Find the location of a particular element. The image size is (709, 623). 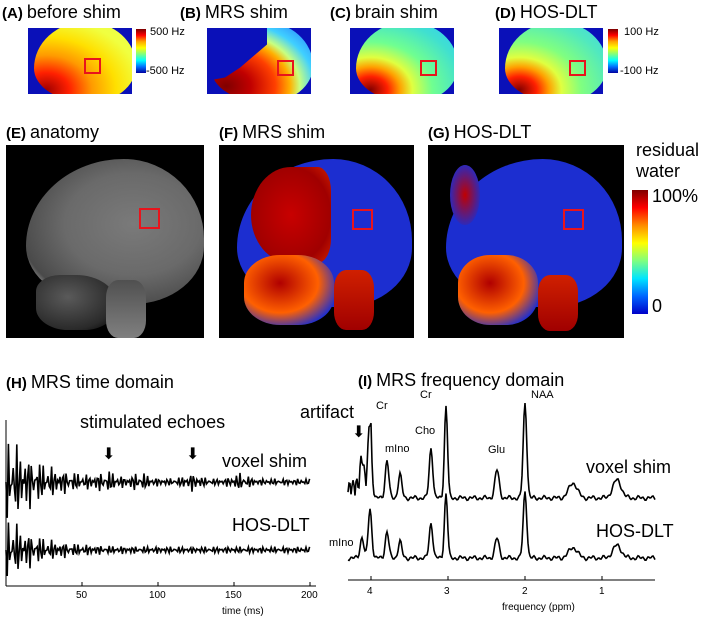

x-tick-label: 50 is located at coordinates (82, 595).